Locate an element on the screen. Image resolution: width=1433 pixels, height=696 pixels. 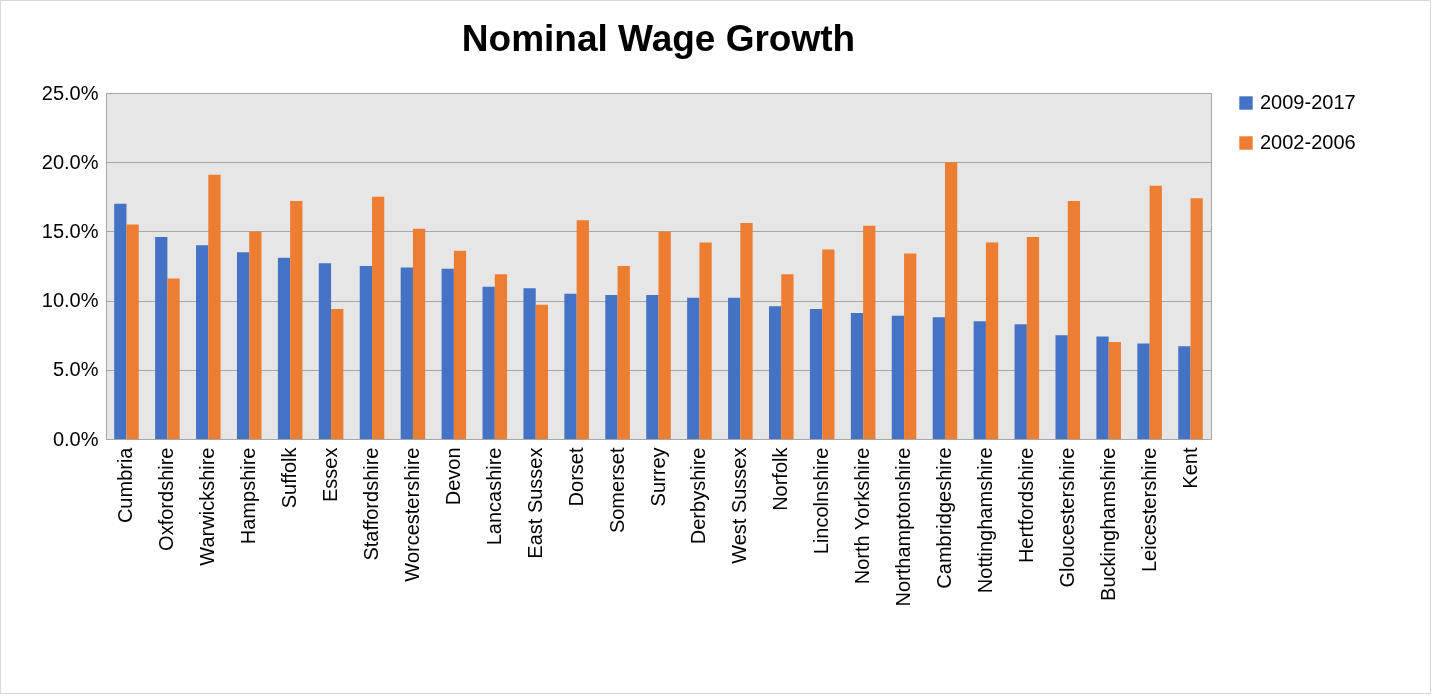
x-tick-label: East Sussex is located at coordinates (534, 503).